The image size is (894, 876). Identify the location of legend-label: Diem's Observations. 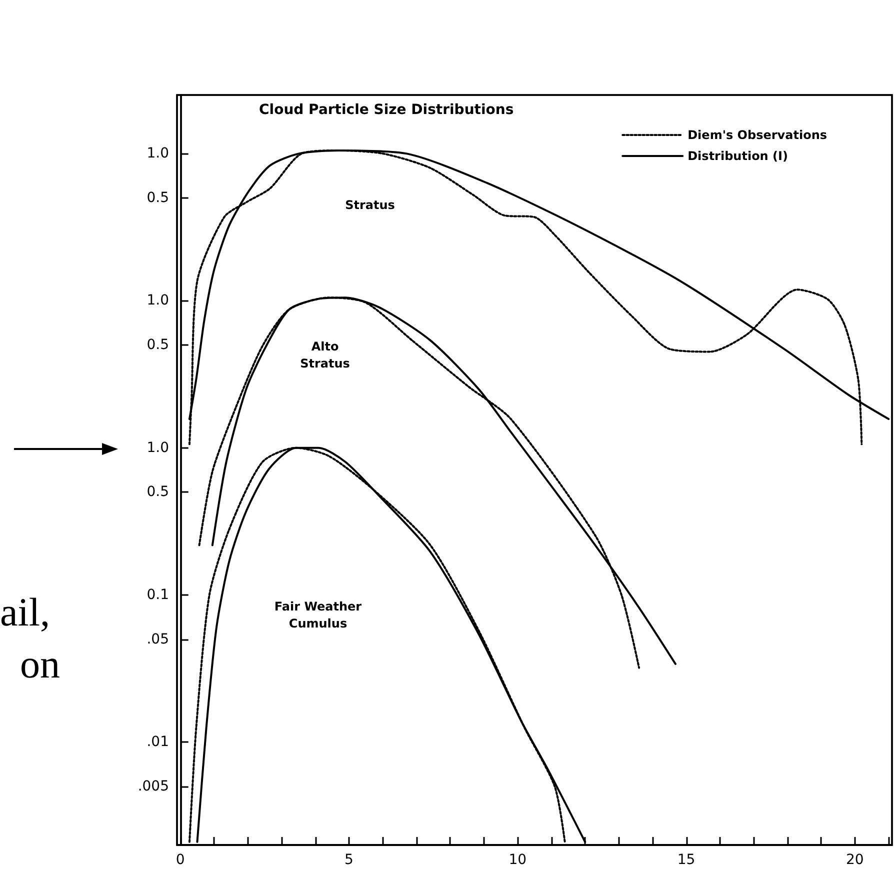
(758, 135).